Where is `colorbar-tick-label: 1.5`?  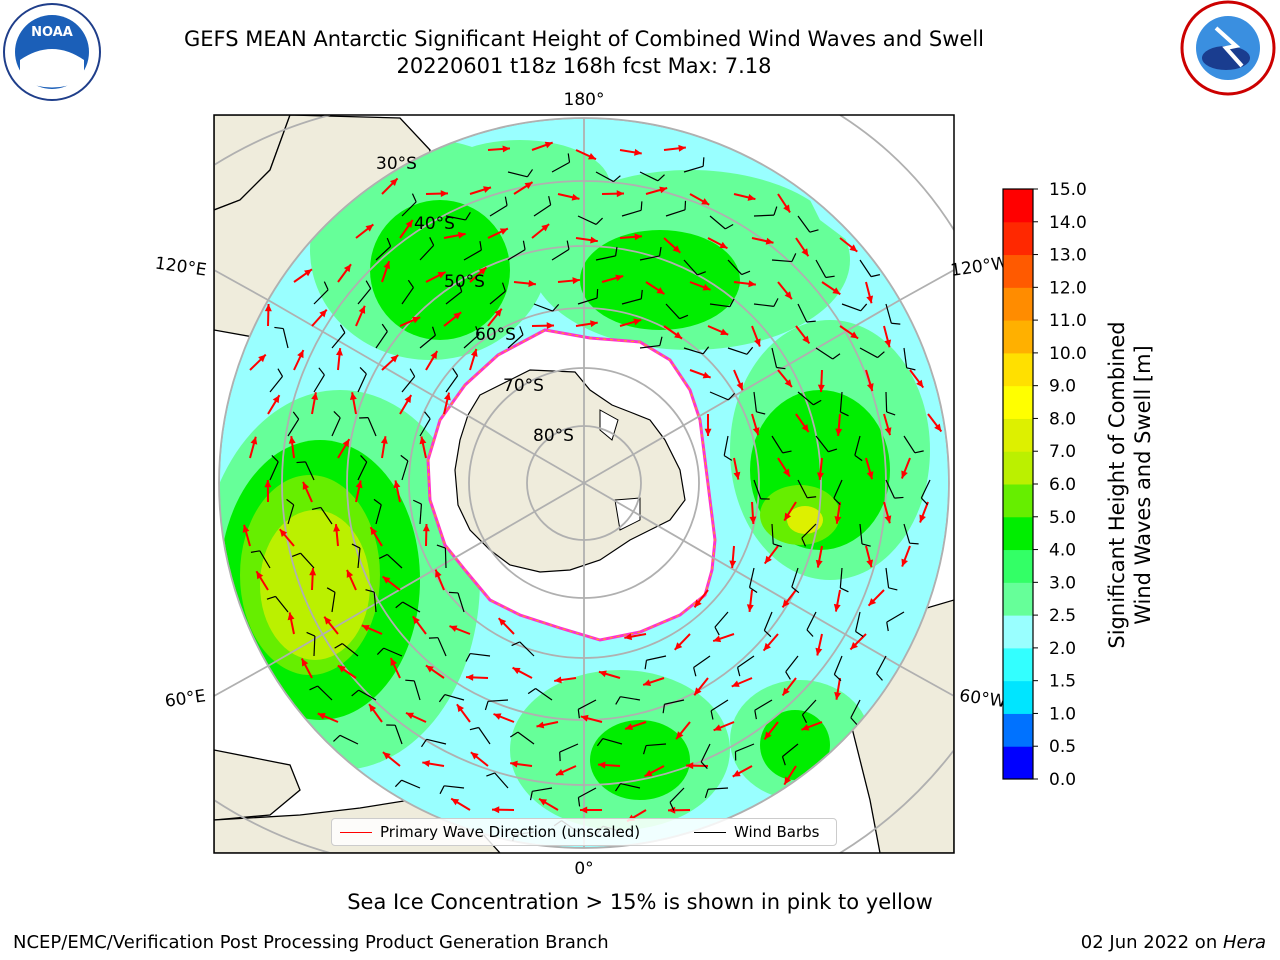 colorbar-tick-label: 1.5 is located at coordinates (1062, 682).